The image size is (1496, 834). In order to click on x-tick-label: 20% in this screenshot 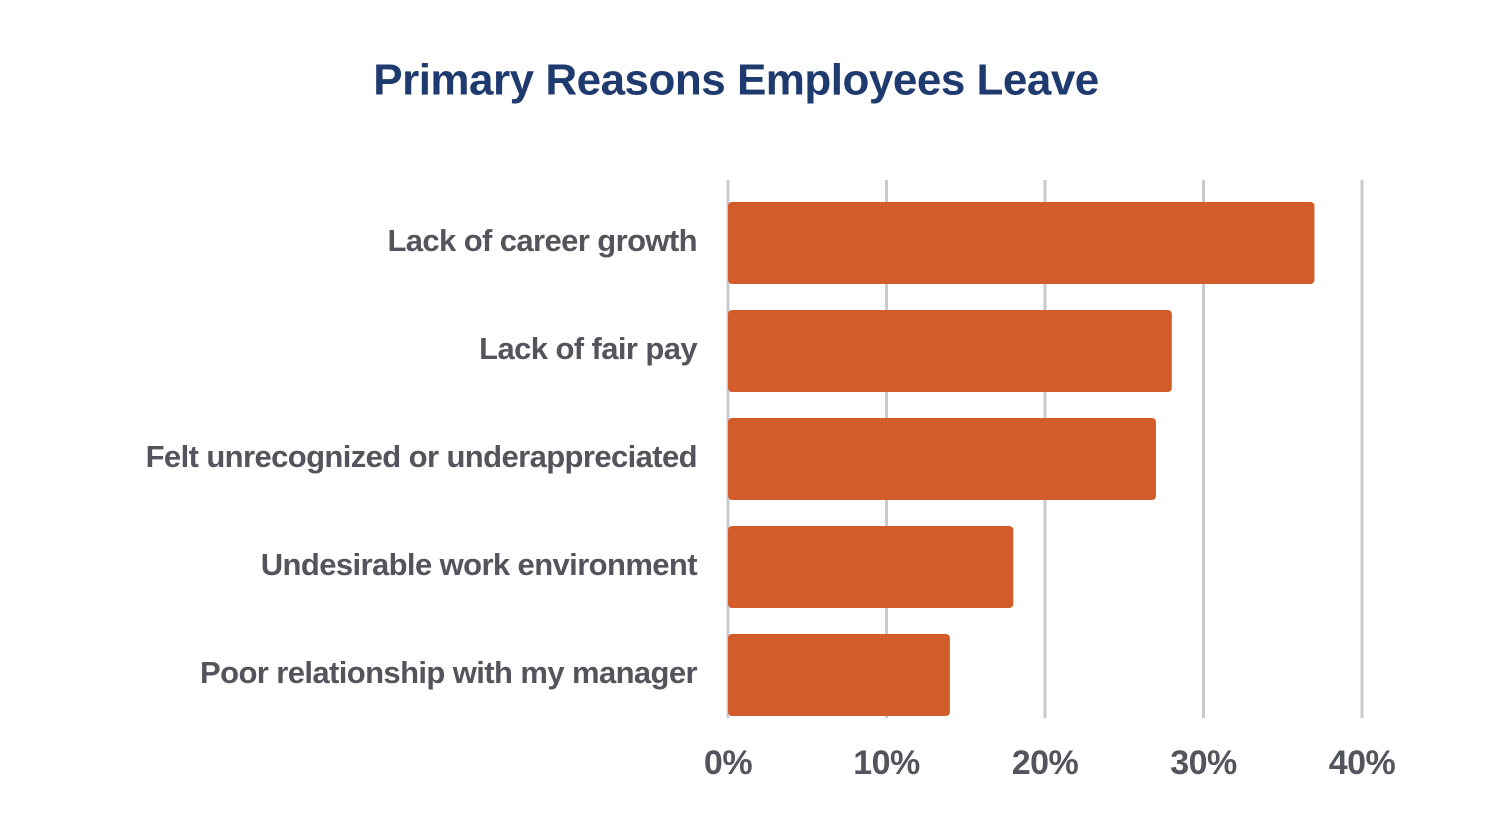, I will do `click(1045, 763)`.